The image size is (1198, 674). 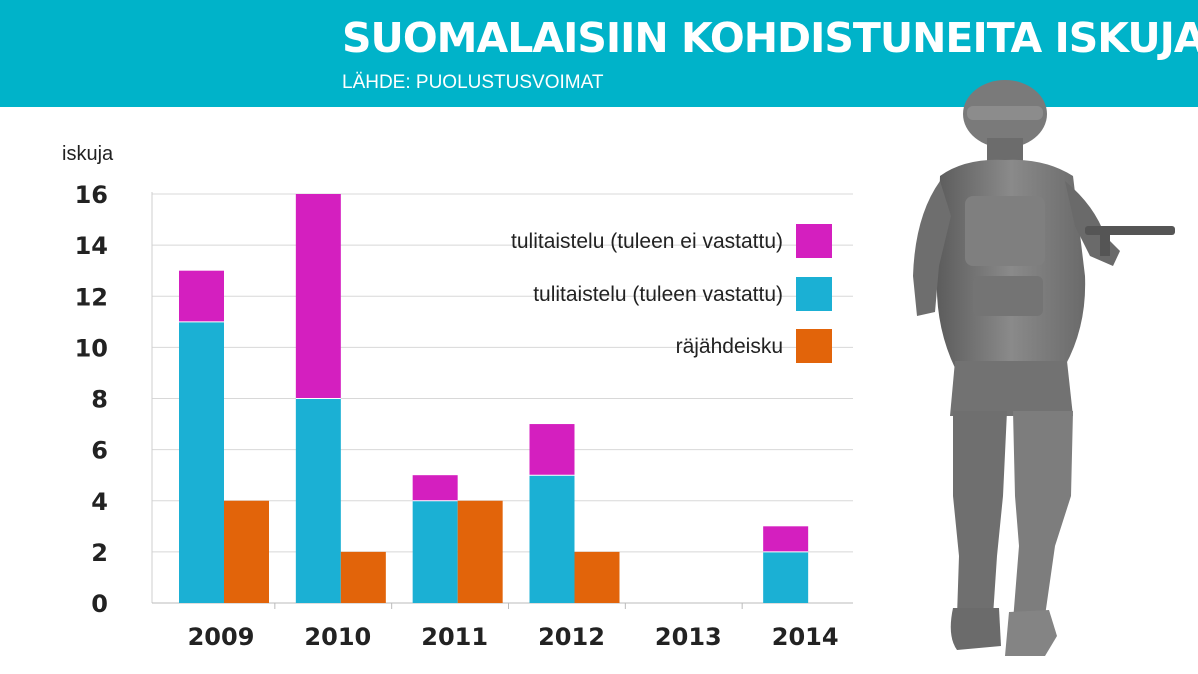 I want to click on y-tick-label: 2, so click(x=99, y=553).